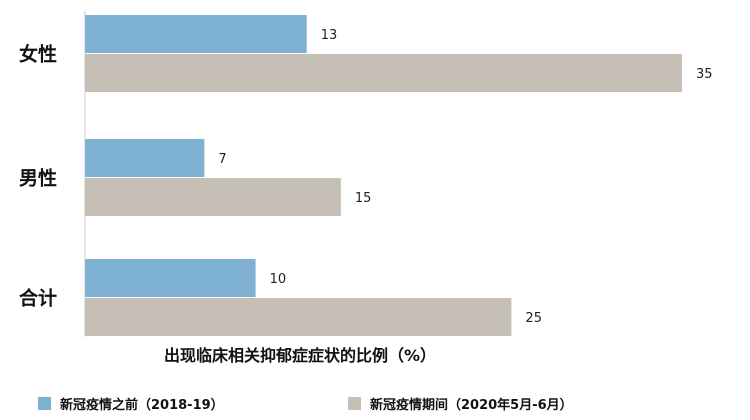 The height and width of the screenshot is (420, 750). I want to click on value-label-0-0: 13, so click(329, 35).